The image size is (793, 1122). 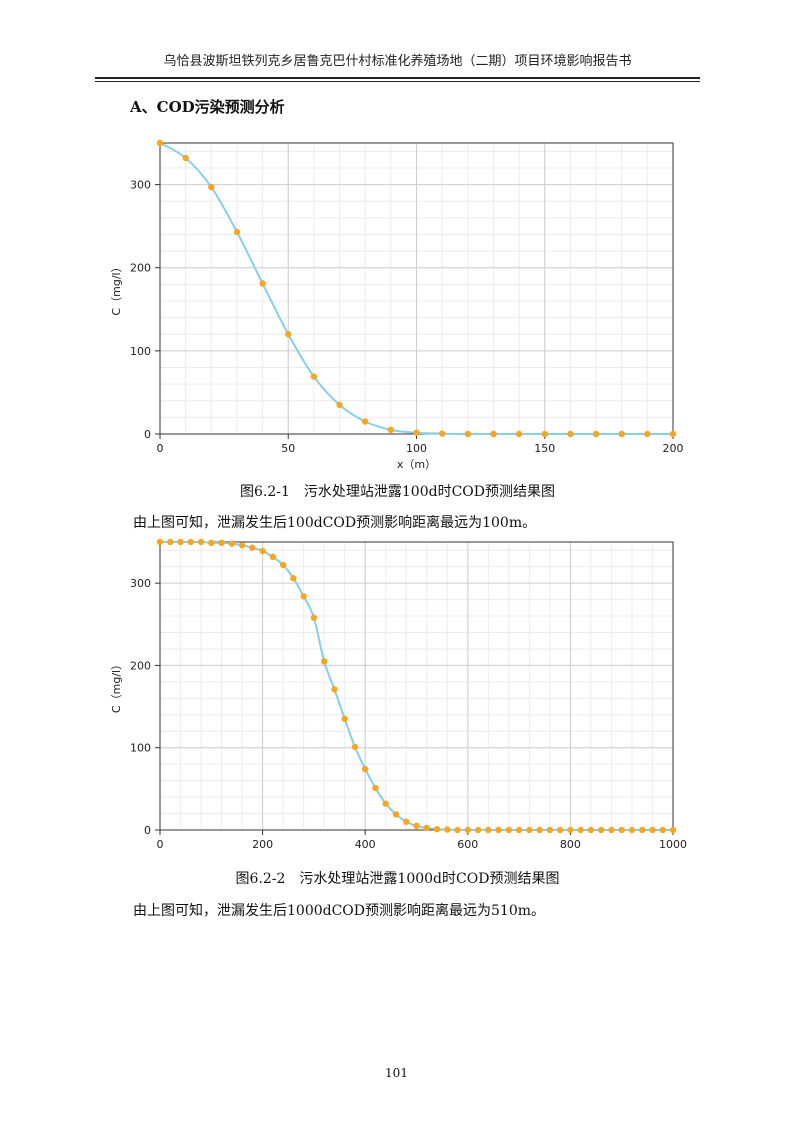 I want to click on x-tick-label: 400, so click(x=365, y=844).